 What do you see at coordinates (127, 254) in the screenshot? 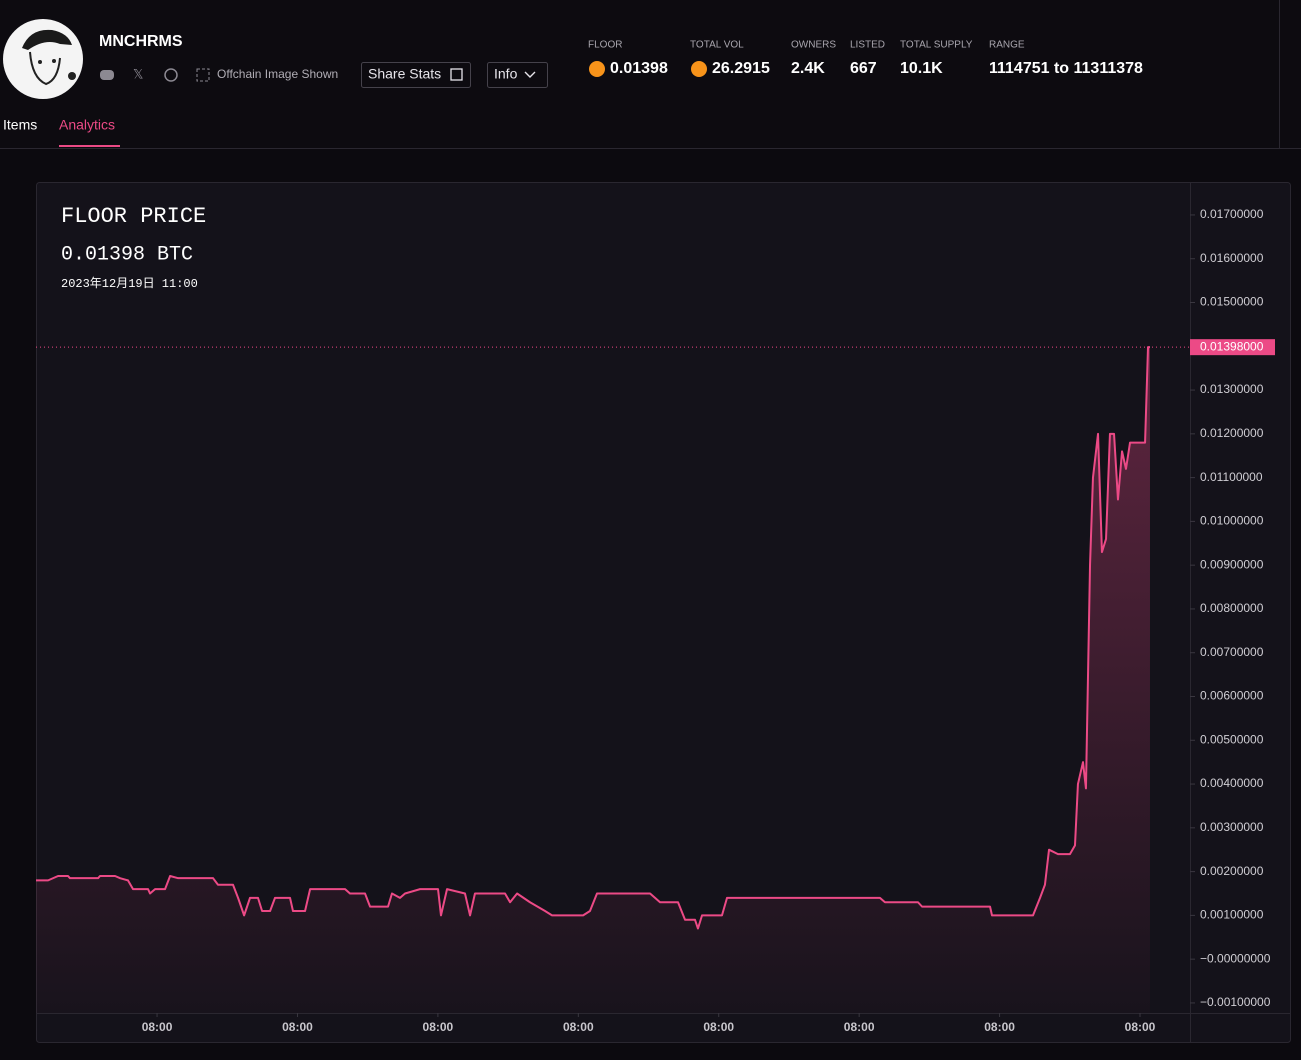
I see `chart-subtitle: 0.01398 BTC` at bounding box center [127, 254].